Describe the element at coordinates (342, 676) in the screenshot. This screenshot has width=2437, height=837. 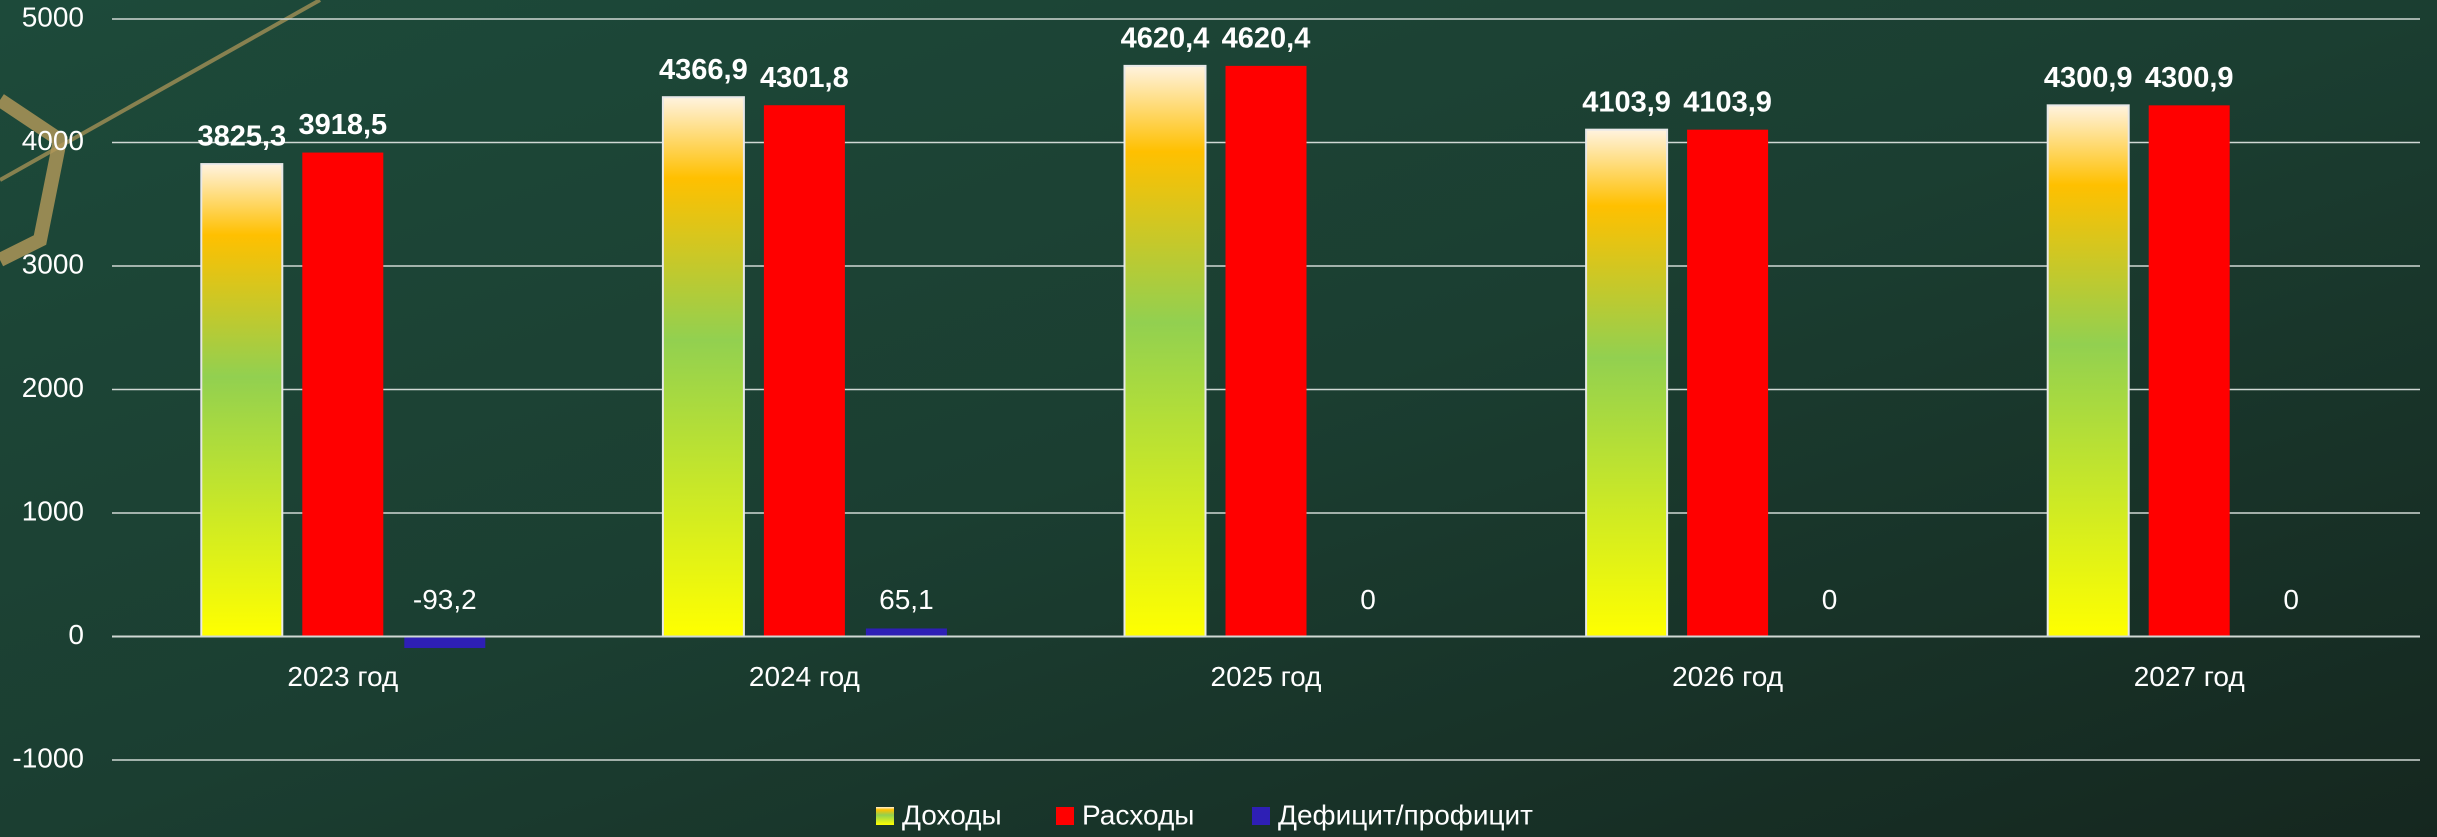
I see `x-tick-label: 2023 год` at that location.